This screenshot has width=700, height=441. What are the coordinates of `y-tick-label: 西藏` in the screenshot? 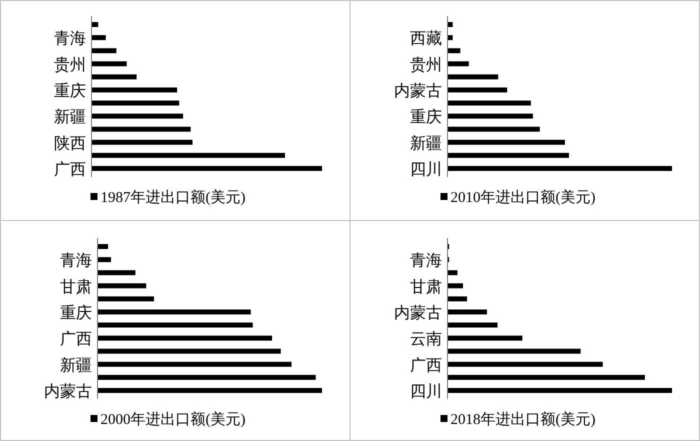 It's located at (426, 39).